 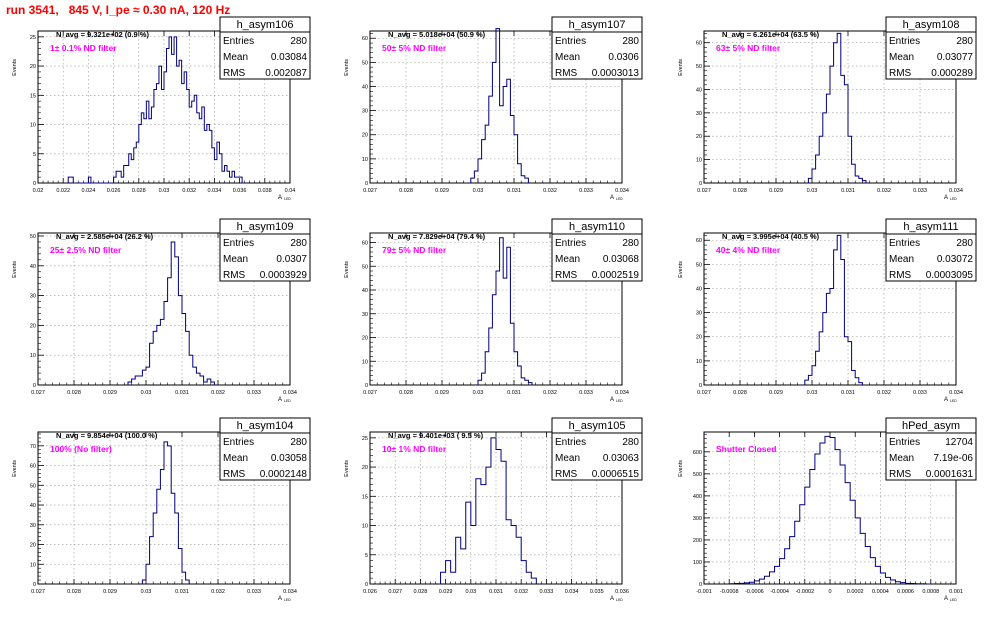 What do you see at coordinates (748, 48) in the screenshot?
I see `filter-label: 63± 5% ND filter` at bounding box center [748, 48].